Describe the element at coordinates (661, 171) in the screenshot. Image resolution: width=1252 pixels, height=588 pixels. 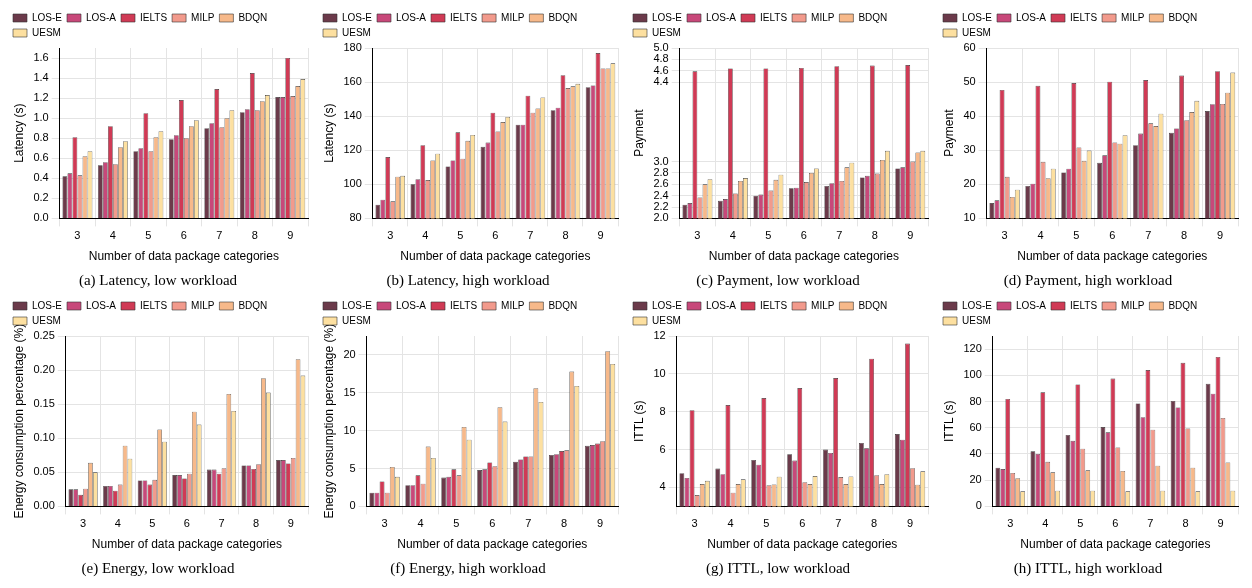
I see `y-tick-label: 2.8` at that location.